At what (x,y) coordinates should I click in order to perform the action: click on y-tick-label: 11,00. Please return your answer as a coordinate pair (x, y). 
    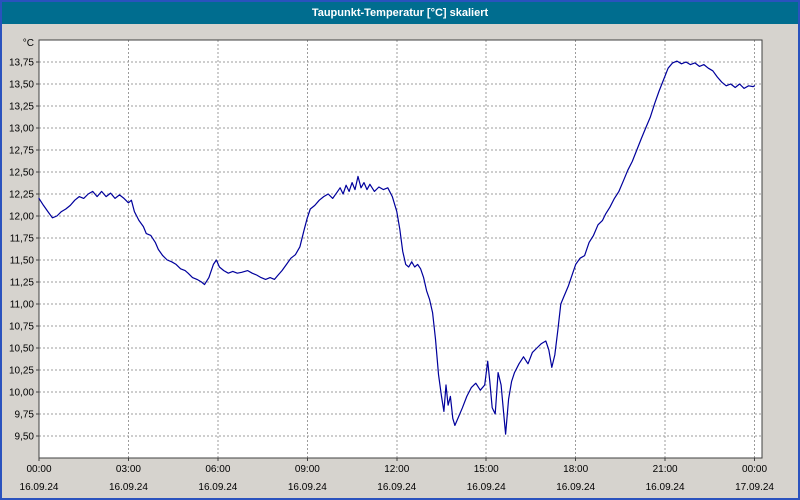
    Looking at the image, I should click on (22, 305).